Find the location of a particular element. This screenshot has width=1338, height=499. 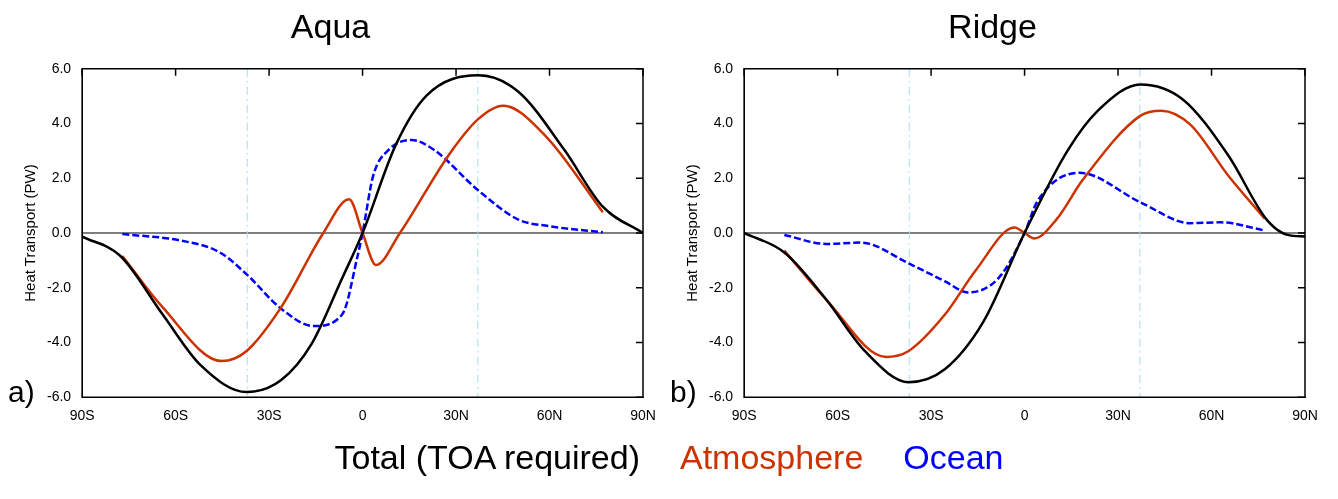

text: Ocean is located at coordinates (953, 457).